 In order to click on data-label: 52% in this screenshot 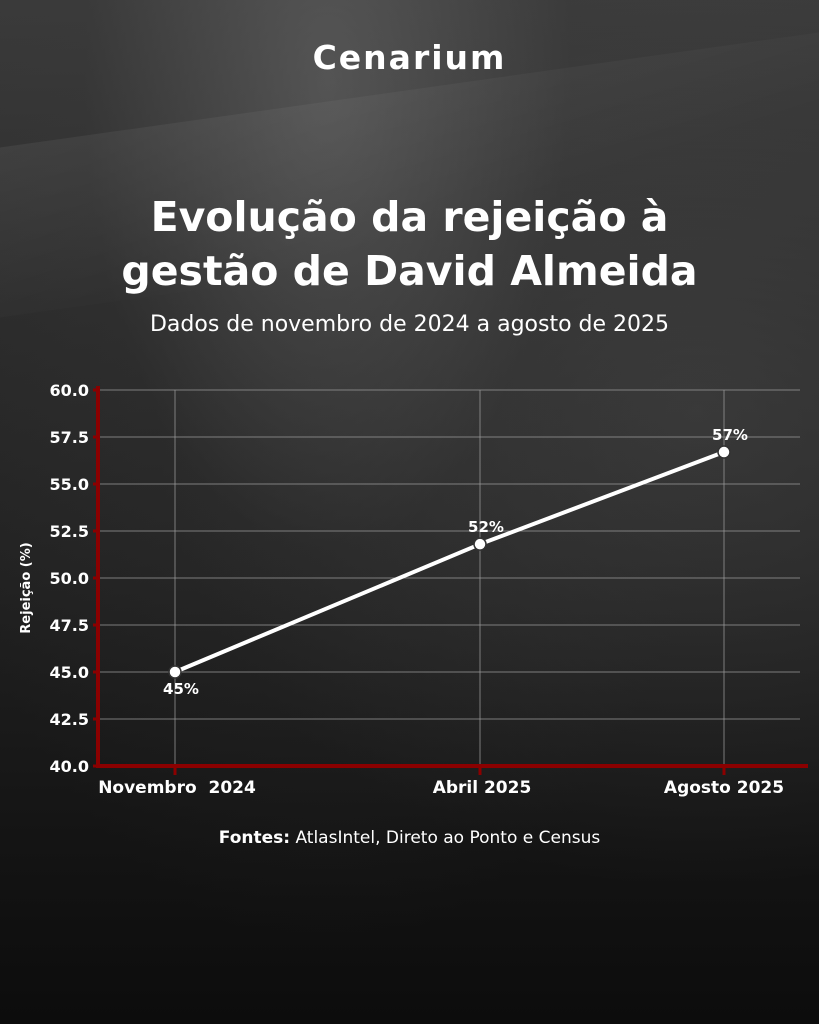, I will do `click(486, 527)`.